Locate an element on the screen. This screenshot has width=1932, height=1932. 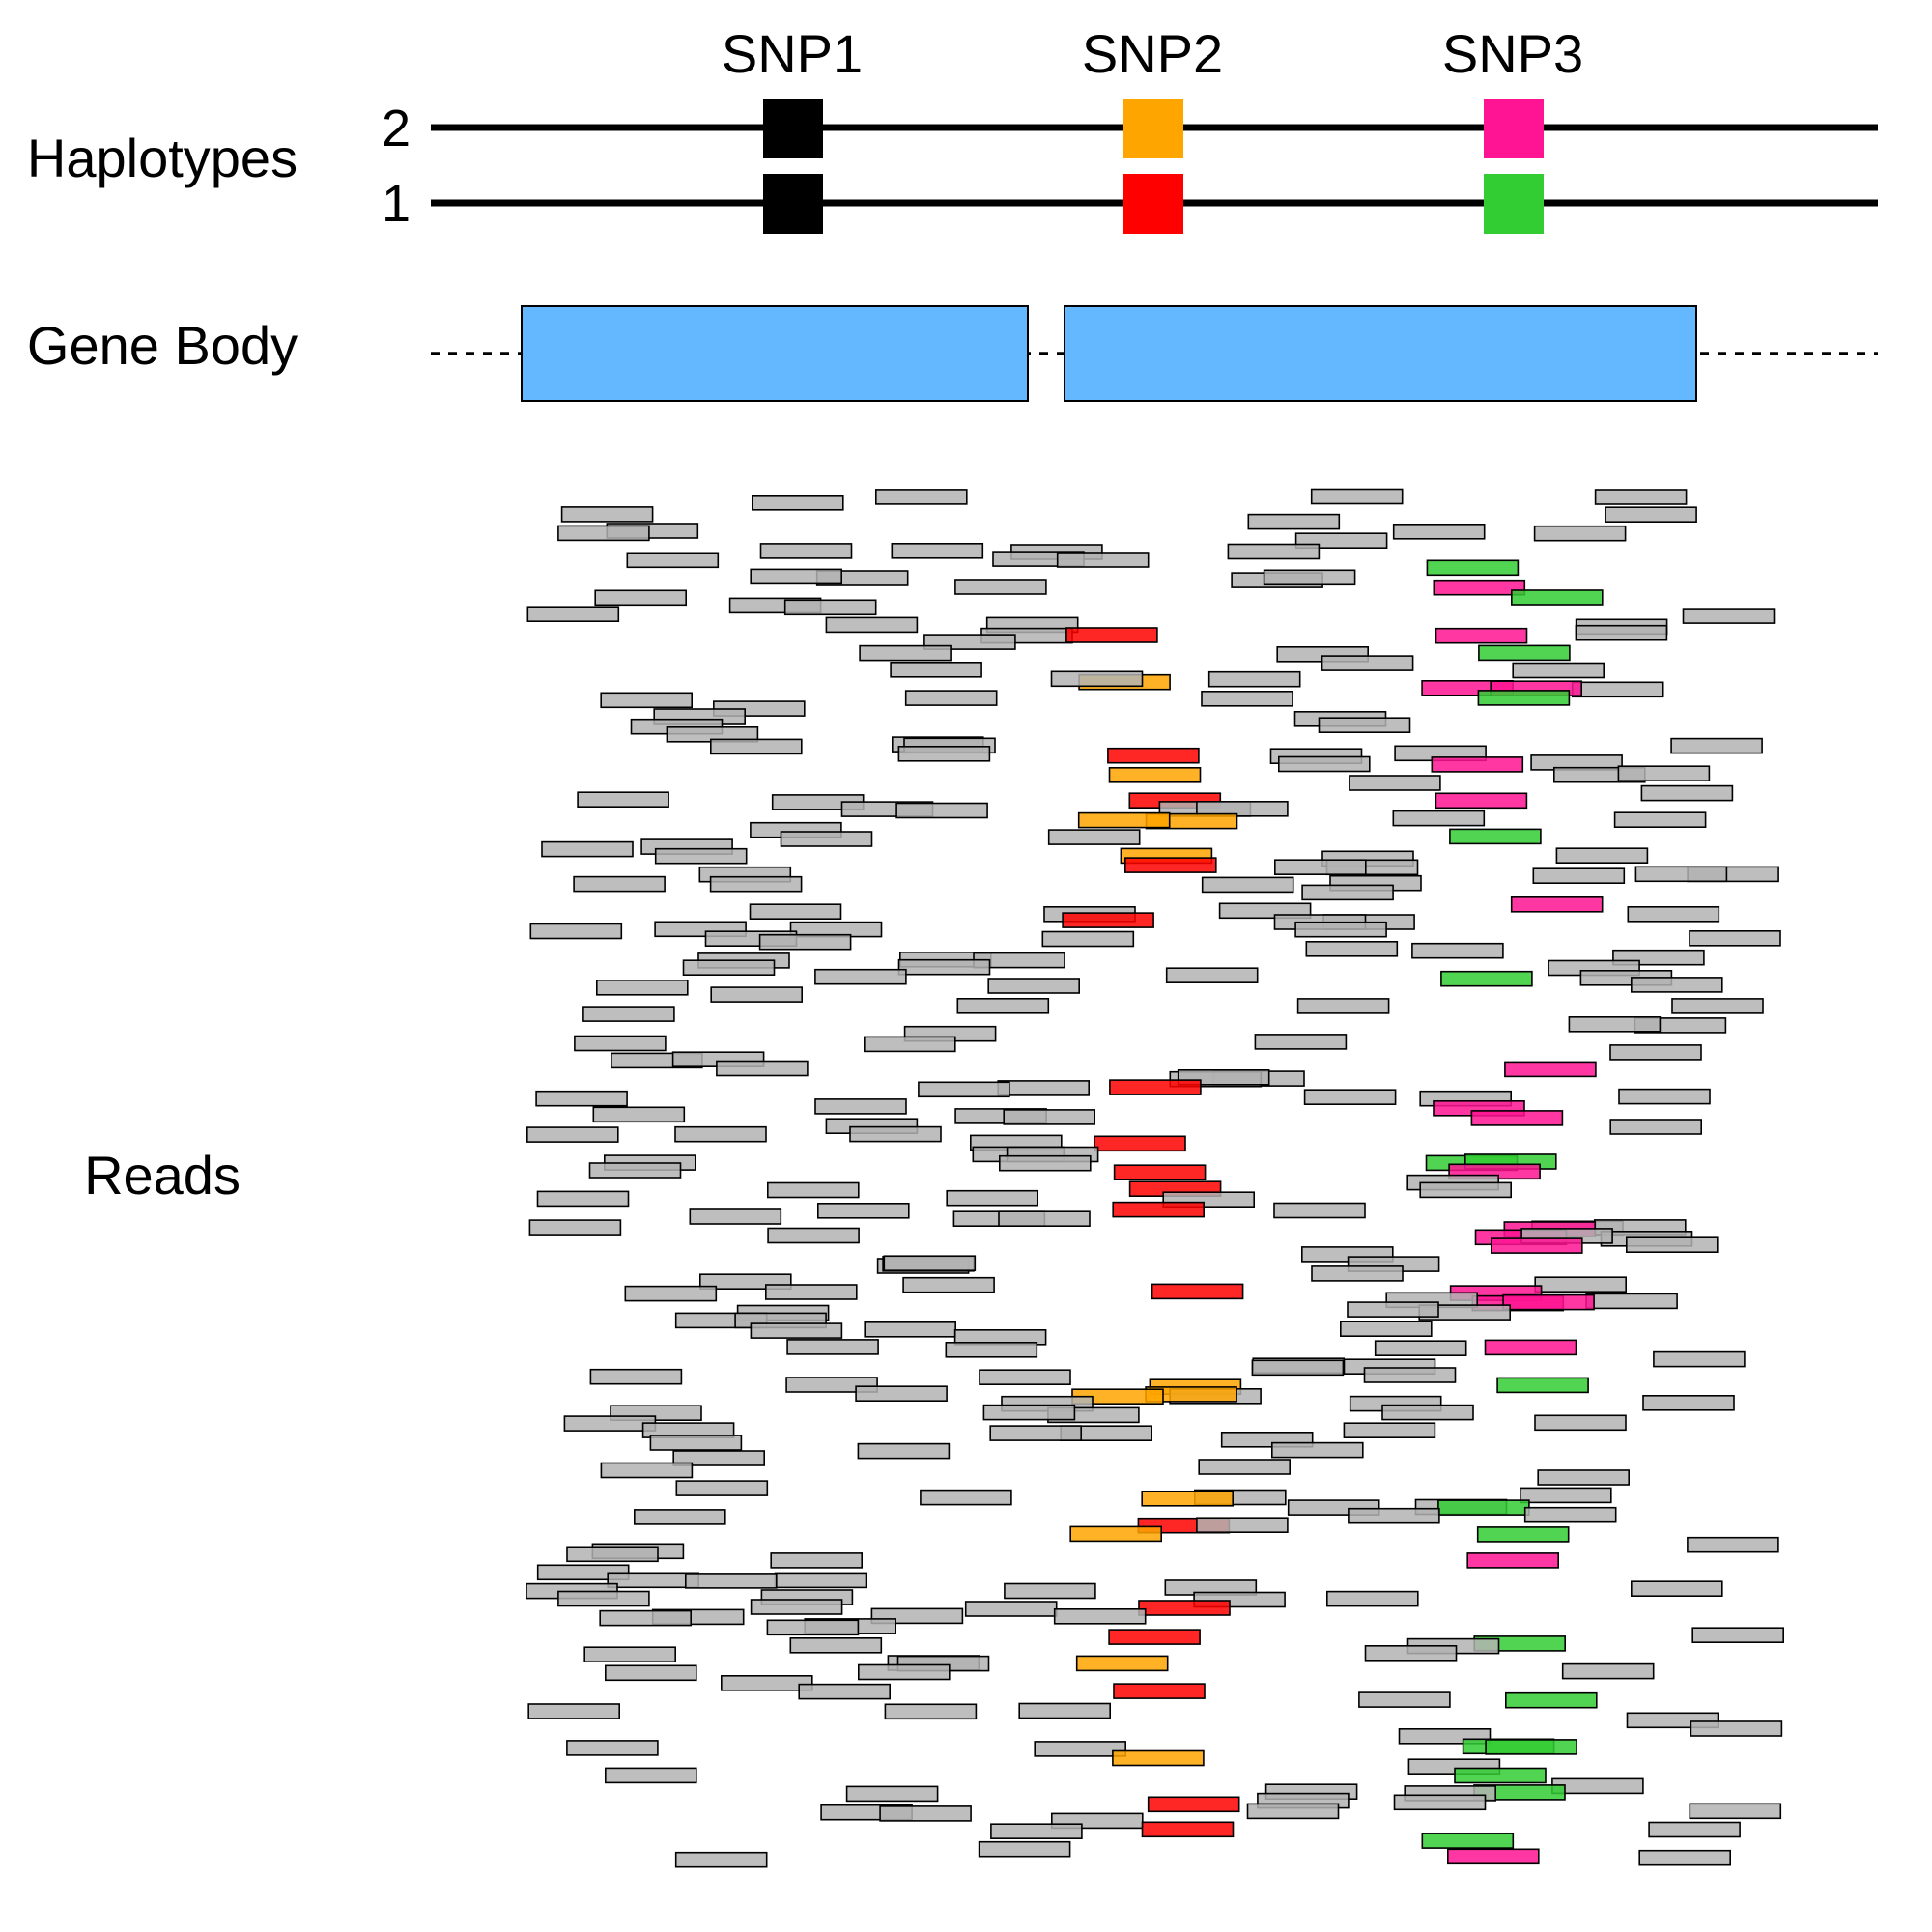
snp1-hap2-allele is located at coordinates (793, 128).